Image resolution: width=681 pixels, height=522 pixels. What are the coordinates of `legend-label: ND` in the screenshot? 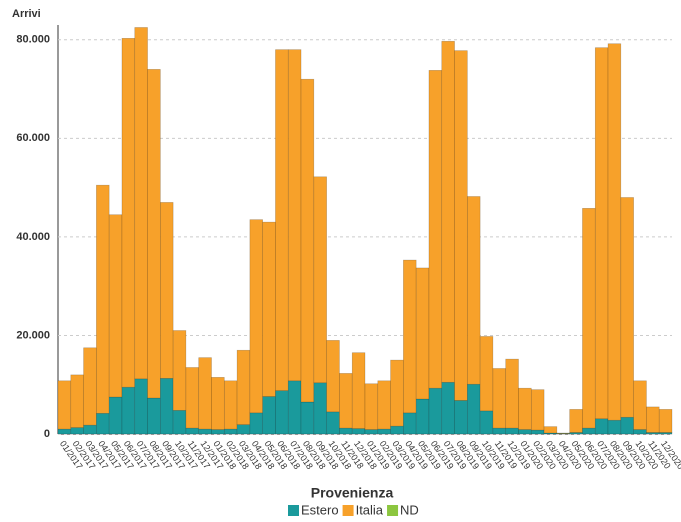 It's located at (409, 509).